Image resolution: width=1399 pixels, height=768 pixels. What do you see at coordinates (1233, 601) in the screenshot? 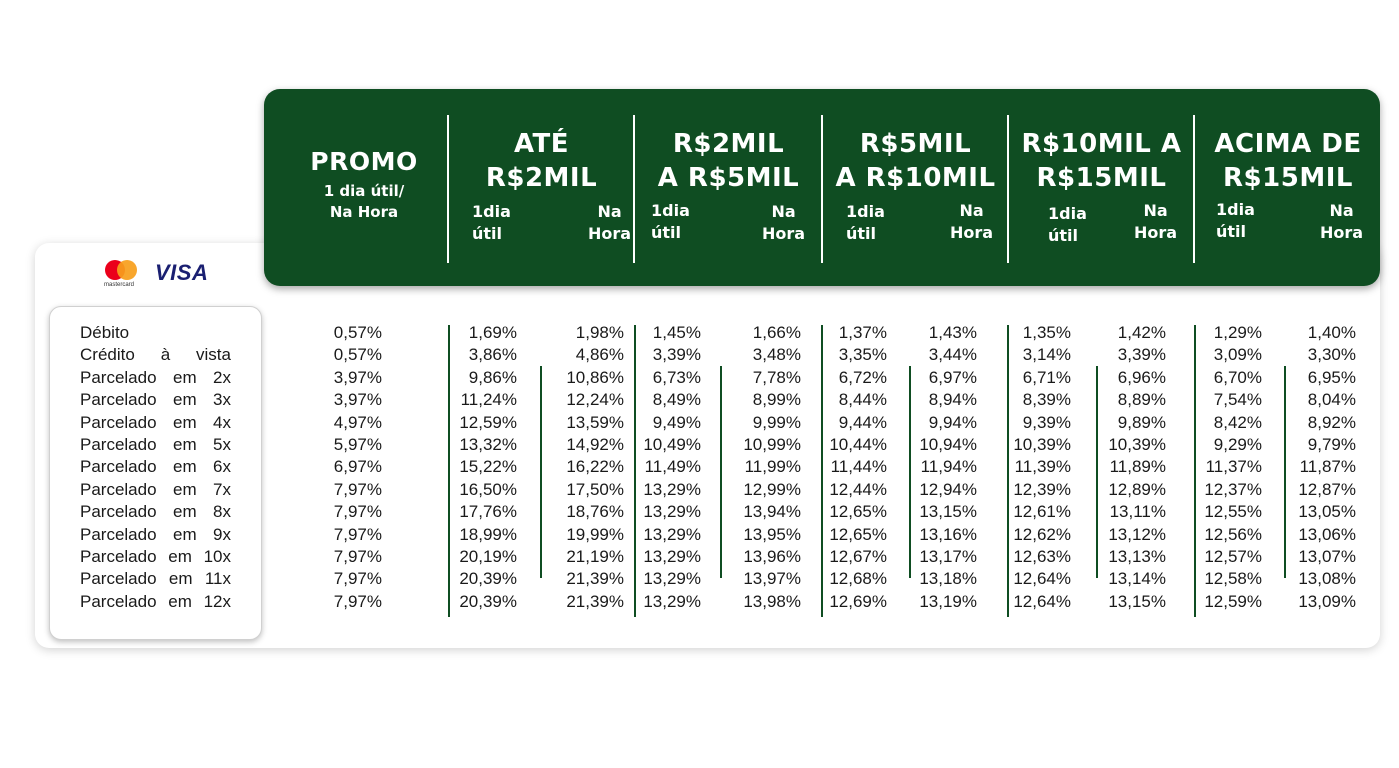
I see `rate-1-dia-util: 12,59%` at bounding box center [1233, 601].